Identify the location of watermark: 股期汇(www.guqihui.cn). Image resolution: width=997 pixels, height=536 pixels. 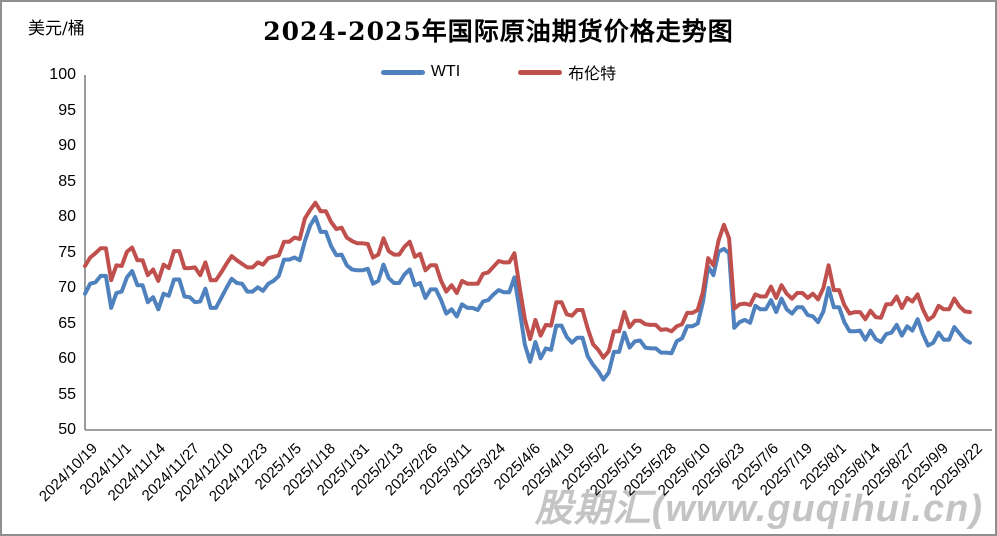
(758, 509).